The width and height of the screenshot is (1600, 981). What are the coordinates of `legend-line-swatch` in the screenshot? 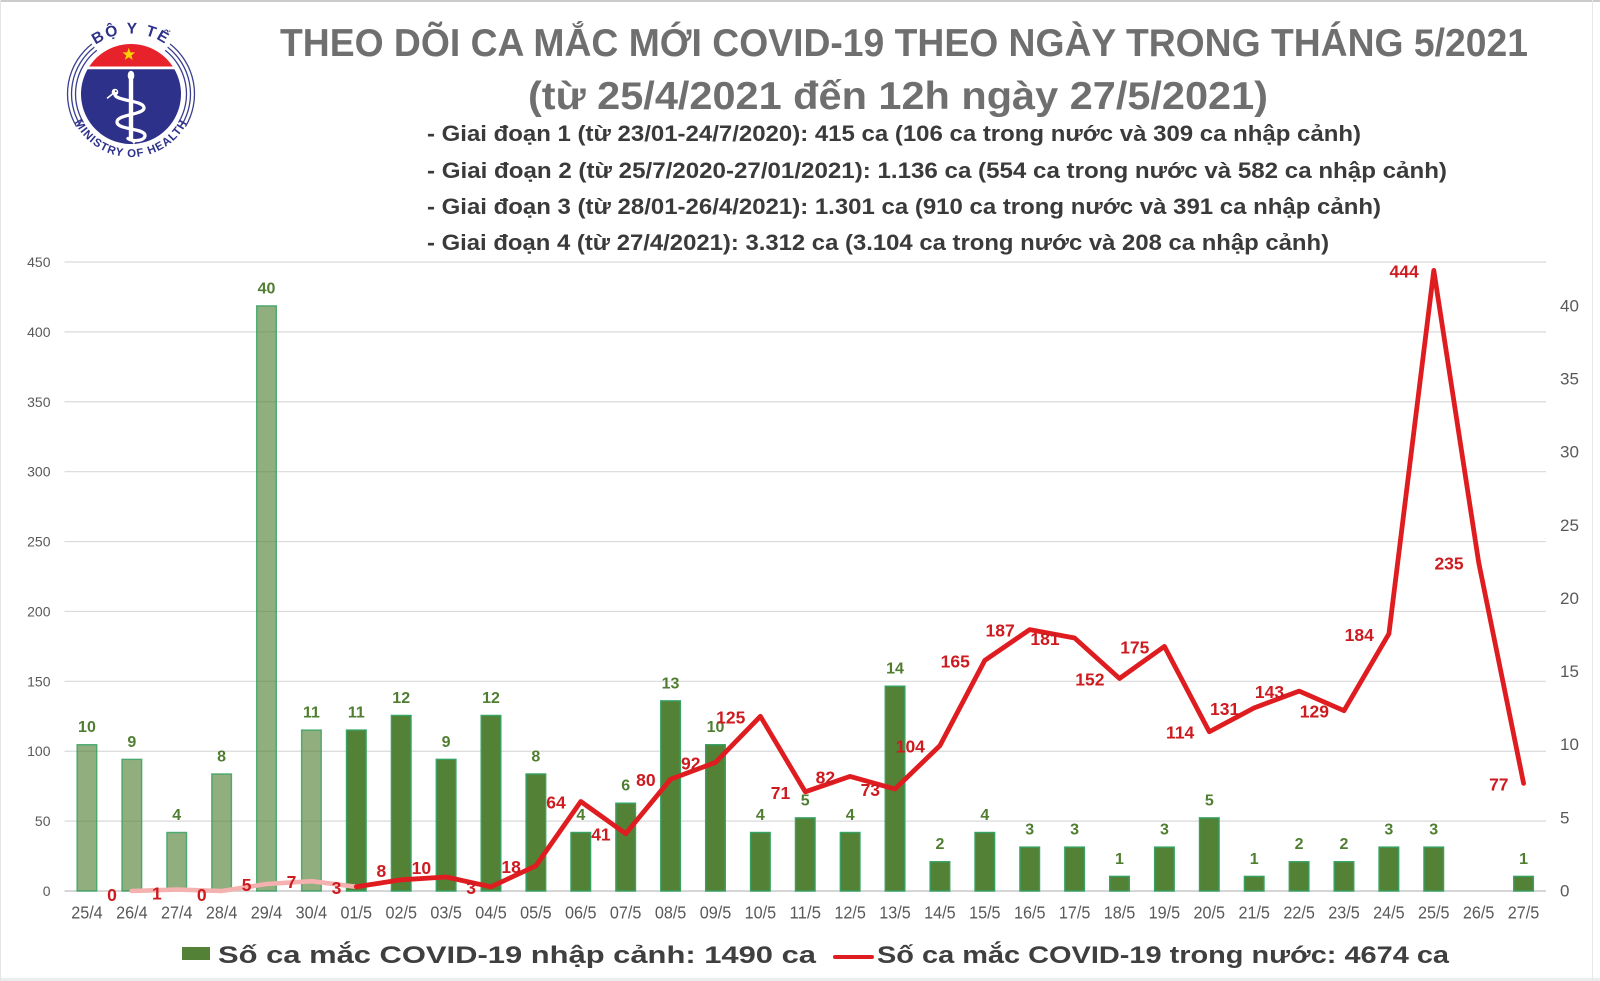 It's located at (853, 956).